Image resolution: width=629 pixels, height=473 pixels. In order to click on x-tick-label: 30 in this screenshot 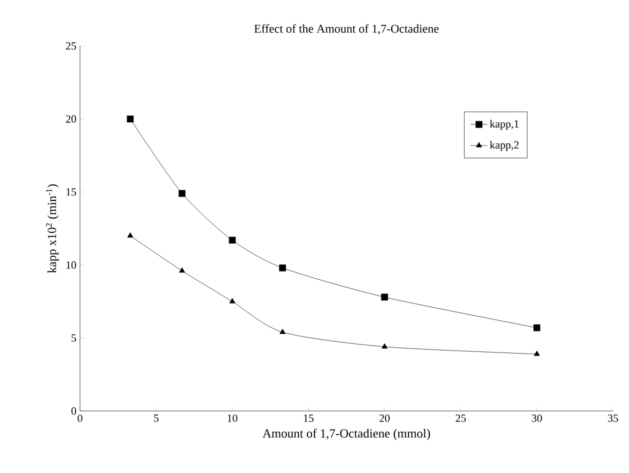, I will do `click(537, 418)`.